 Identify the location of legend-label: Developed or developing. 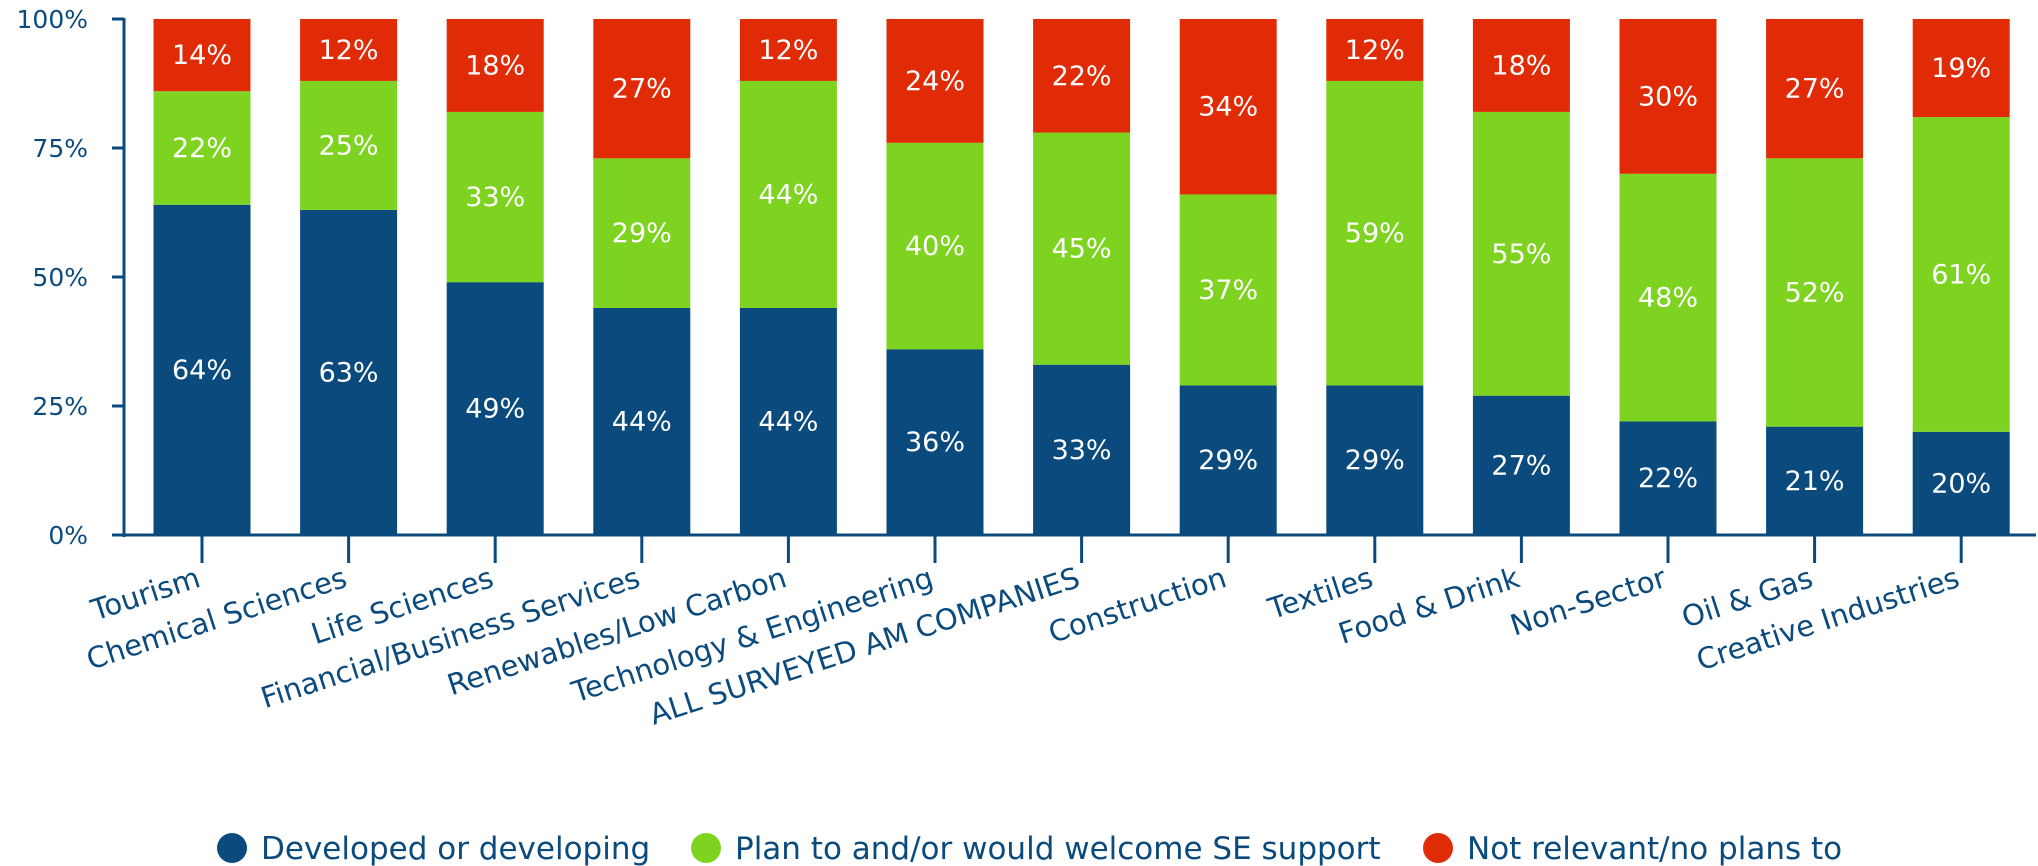
(455, 848).